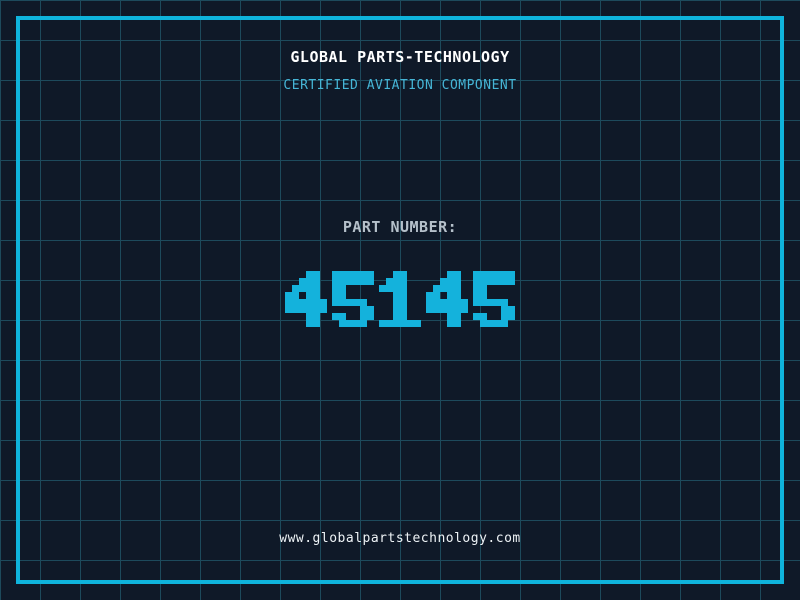  Describe the element at coordinates (400, 57) in the screenshot. I see `company-title: GLOBAL PARTS-TECHNOLOGY` at that location.